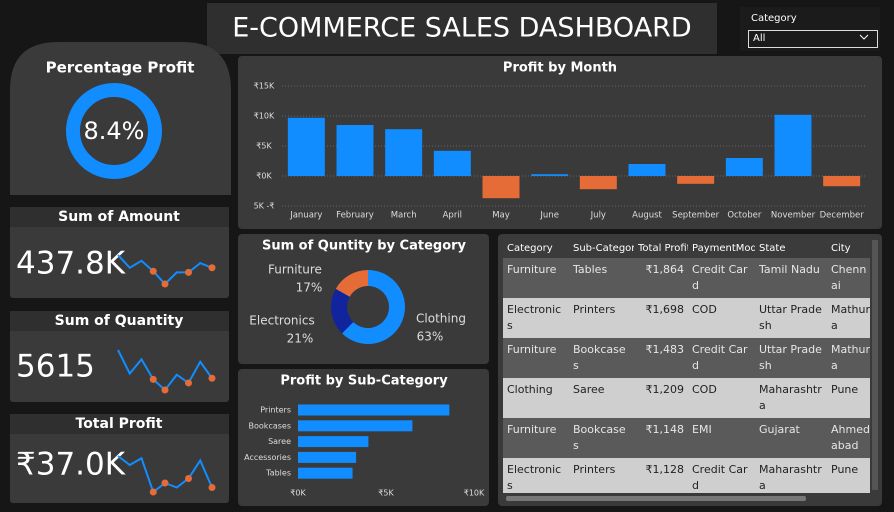  Describe the element at coordinates (601, 318) in the screenshot. I see `table-cell: Printers` at that location.